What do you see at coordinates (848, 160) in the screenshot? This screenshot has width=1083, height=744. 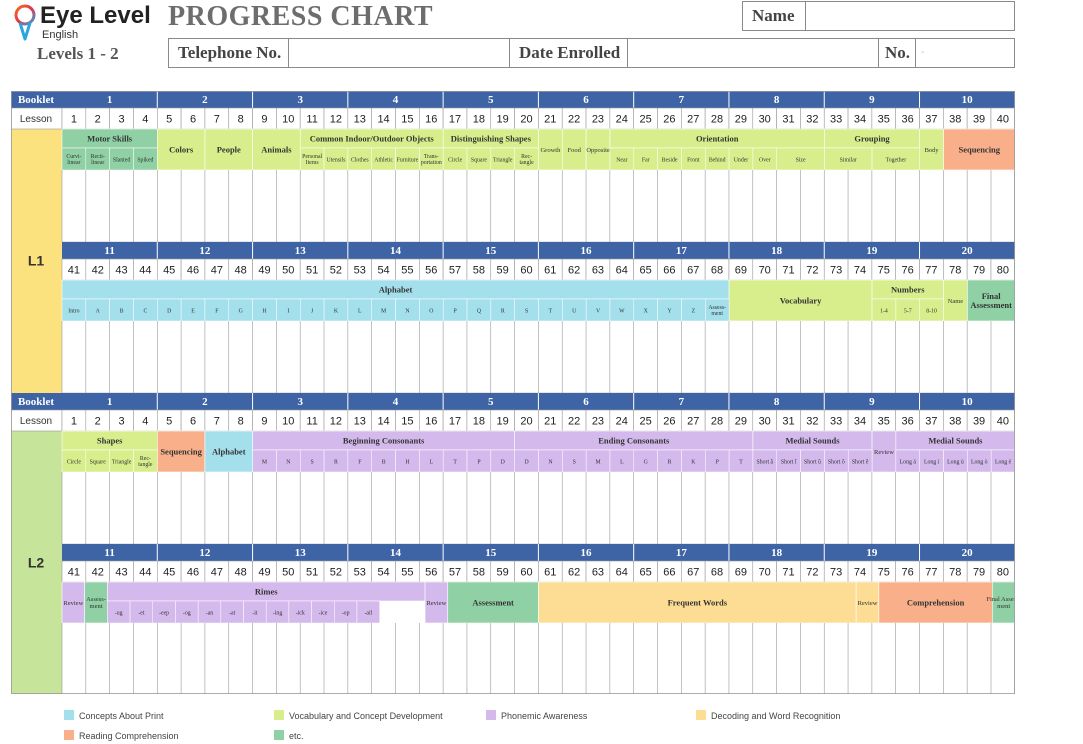 I see `skill-subgroup-label: Similar` at bounding box center [848, 160].